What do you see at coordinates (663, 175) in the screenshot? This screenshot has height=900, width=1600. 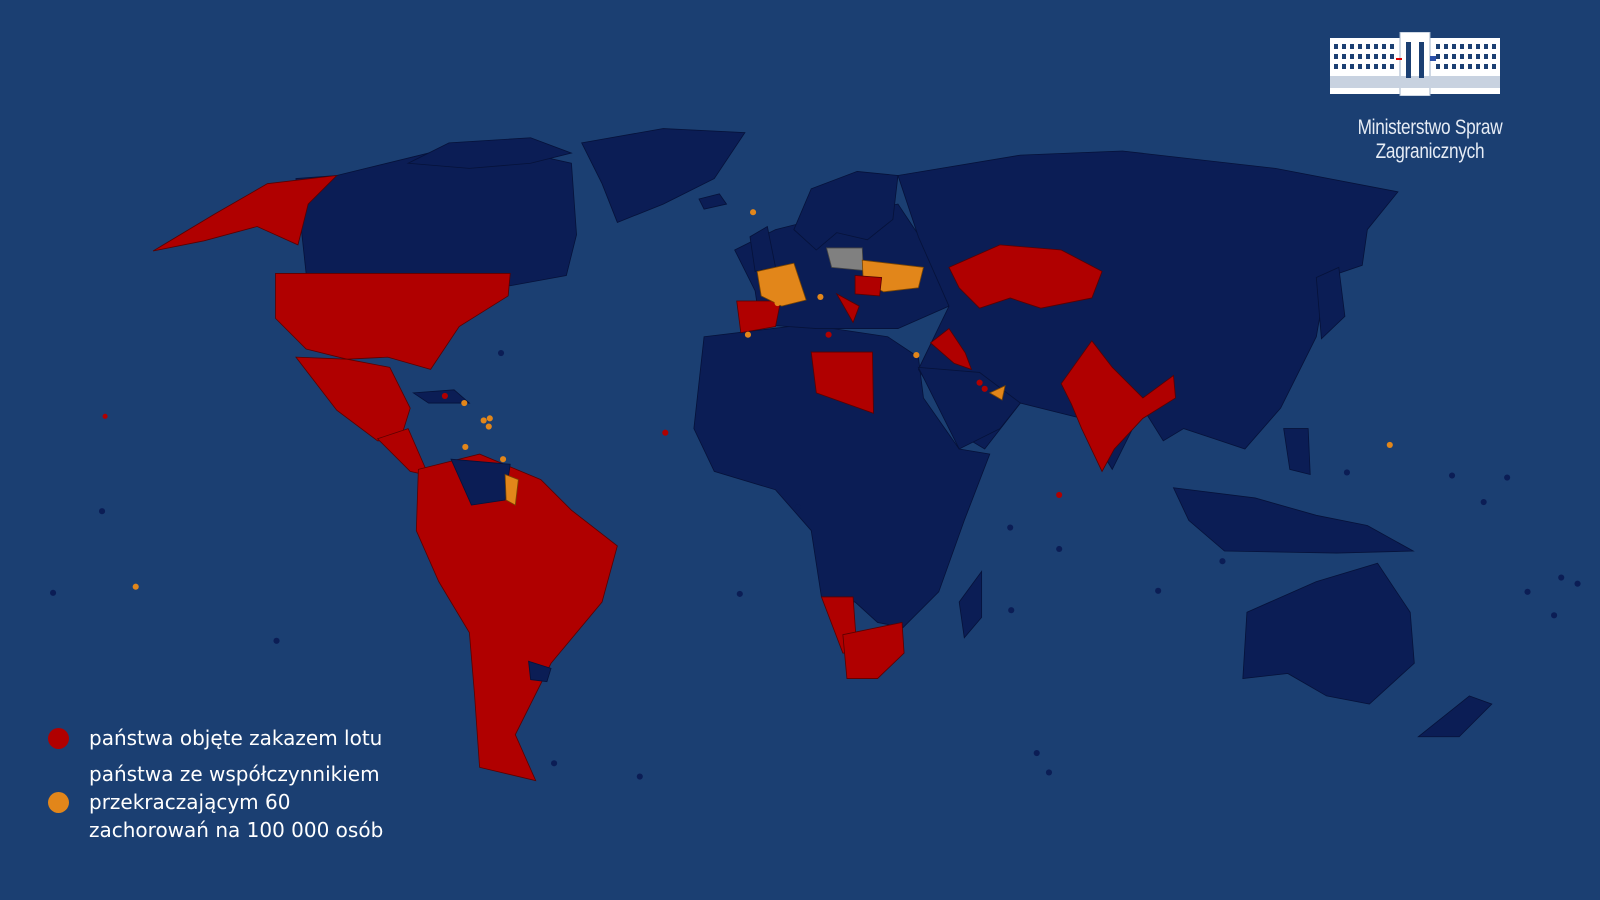 I see `greenland` at bounding box center [663, 175].